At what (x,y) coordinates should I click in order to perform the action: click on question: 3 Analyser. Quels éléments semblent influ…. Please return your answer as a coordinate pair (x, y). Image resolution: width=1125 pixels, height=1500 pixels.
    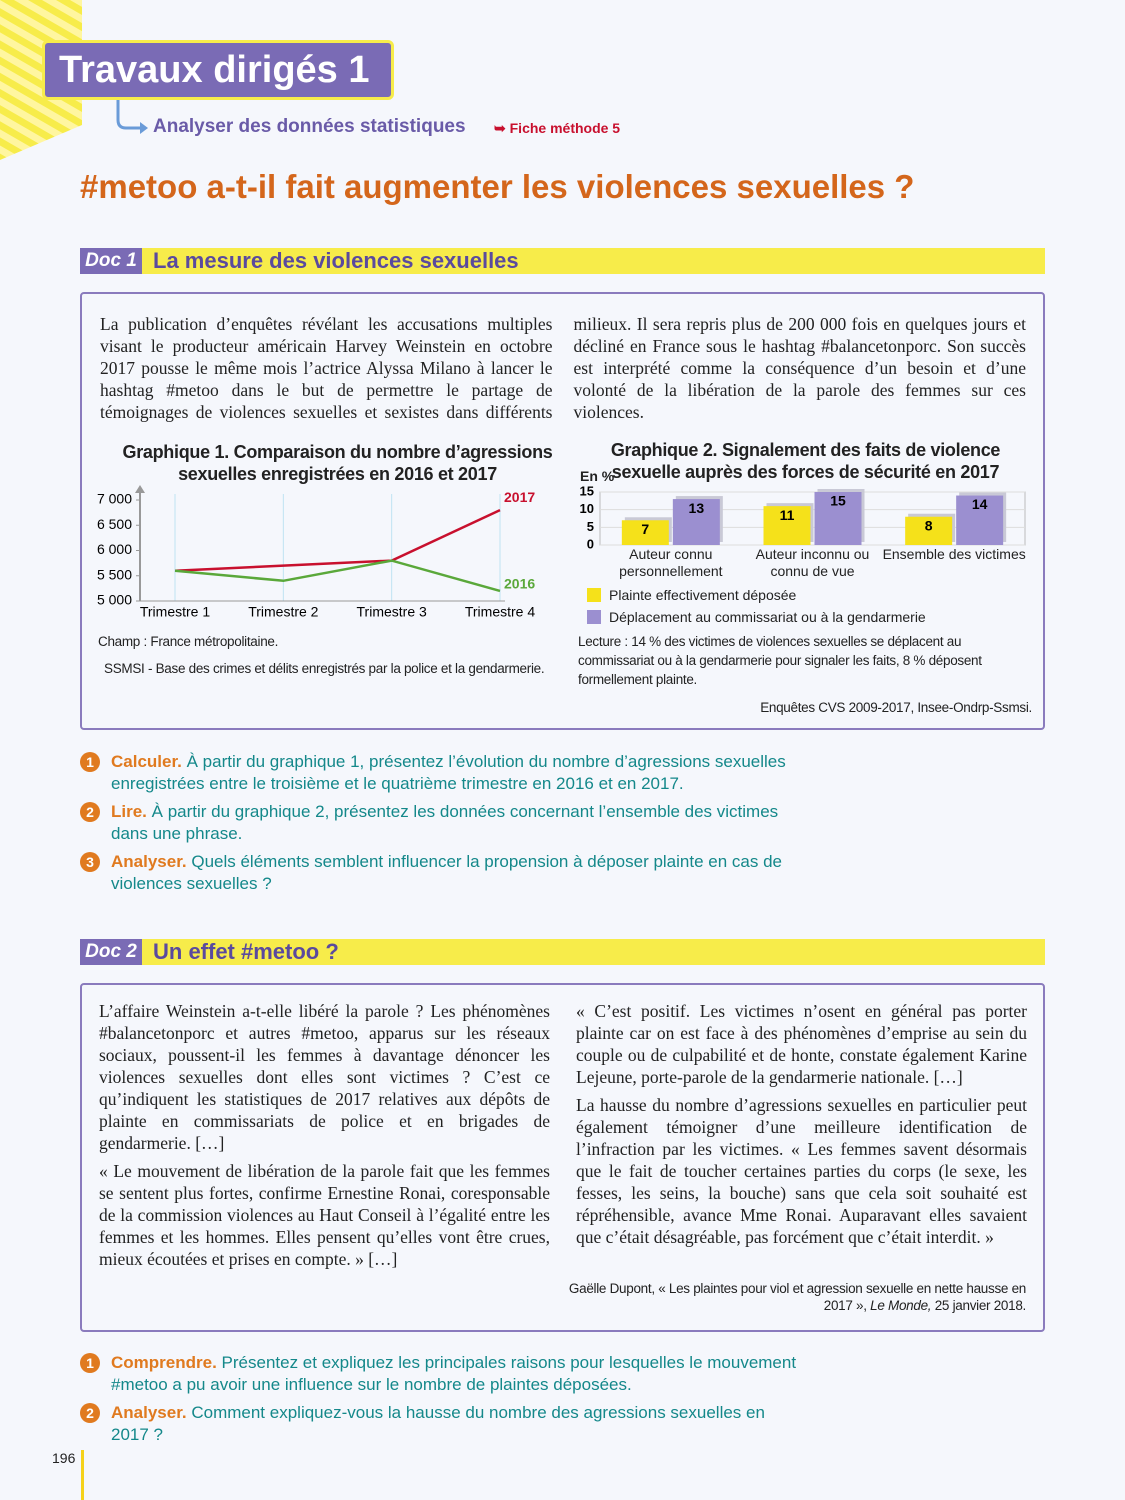
    Looking at the image, I should click on (440, 873).